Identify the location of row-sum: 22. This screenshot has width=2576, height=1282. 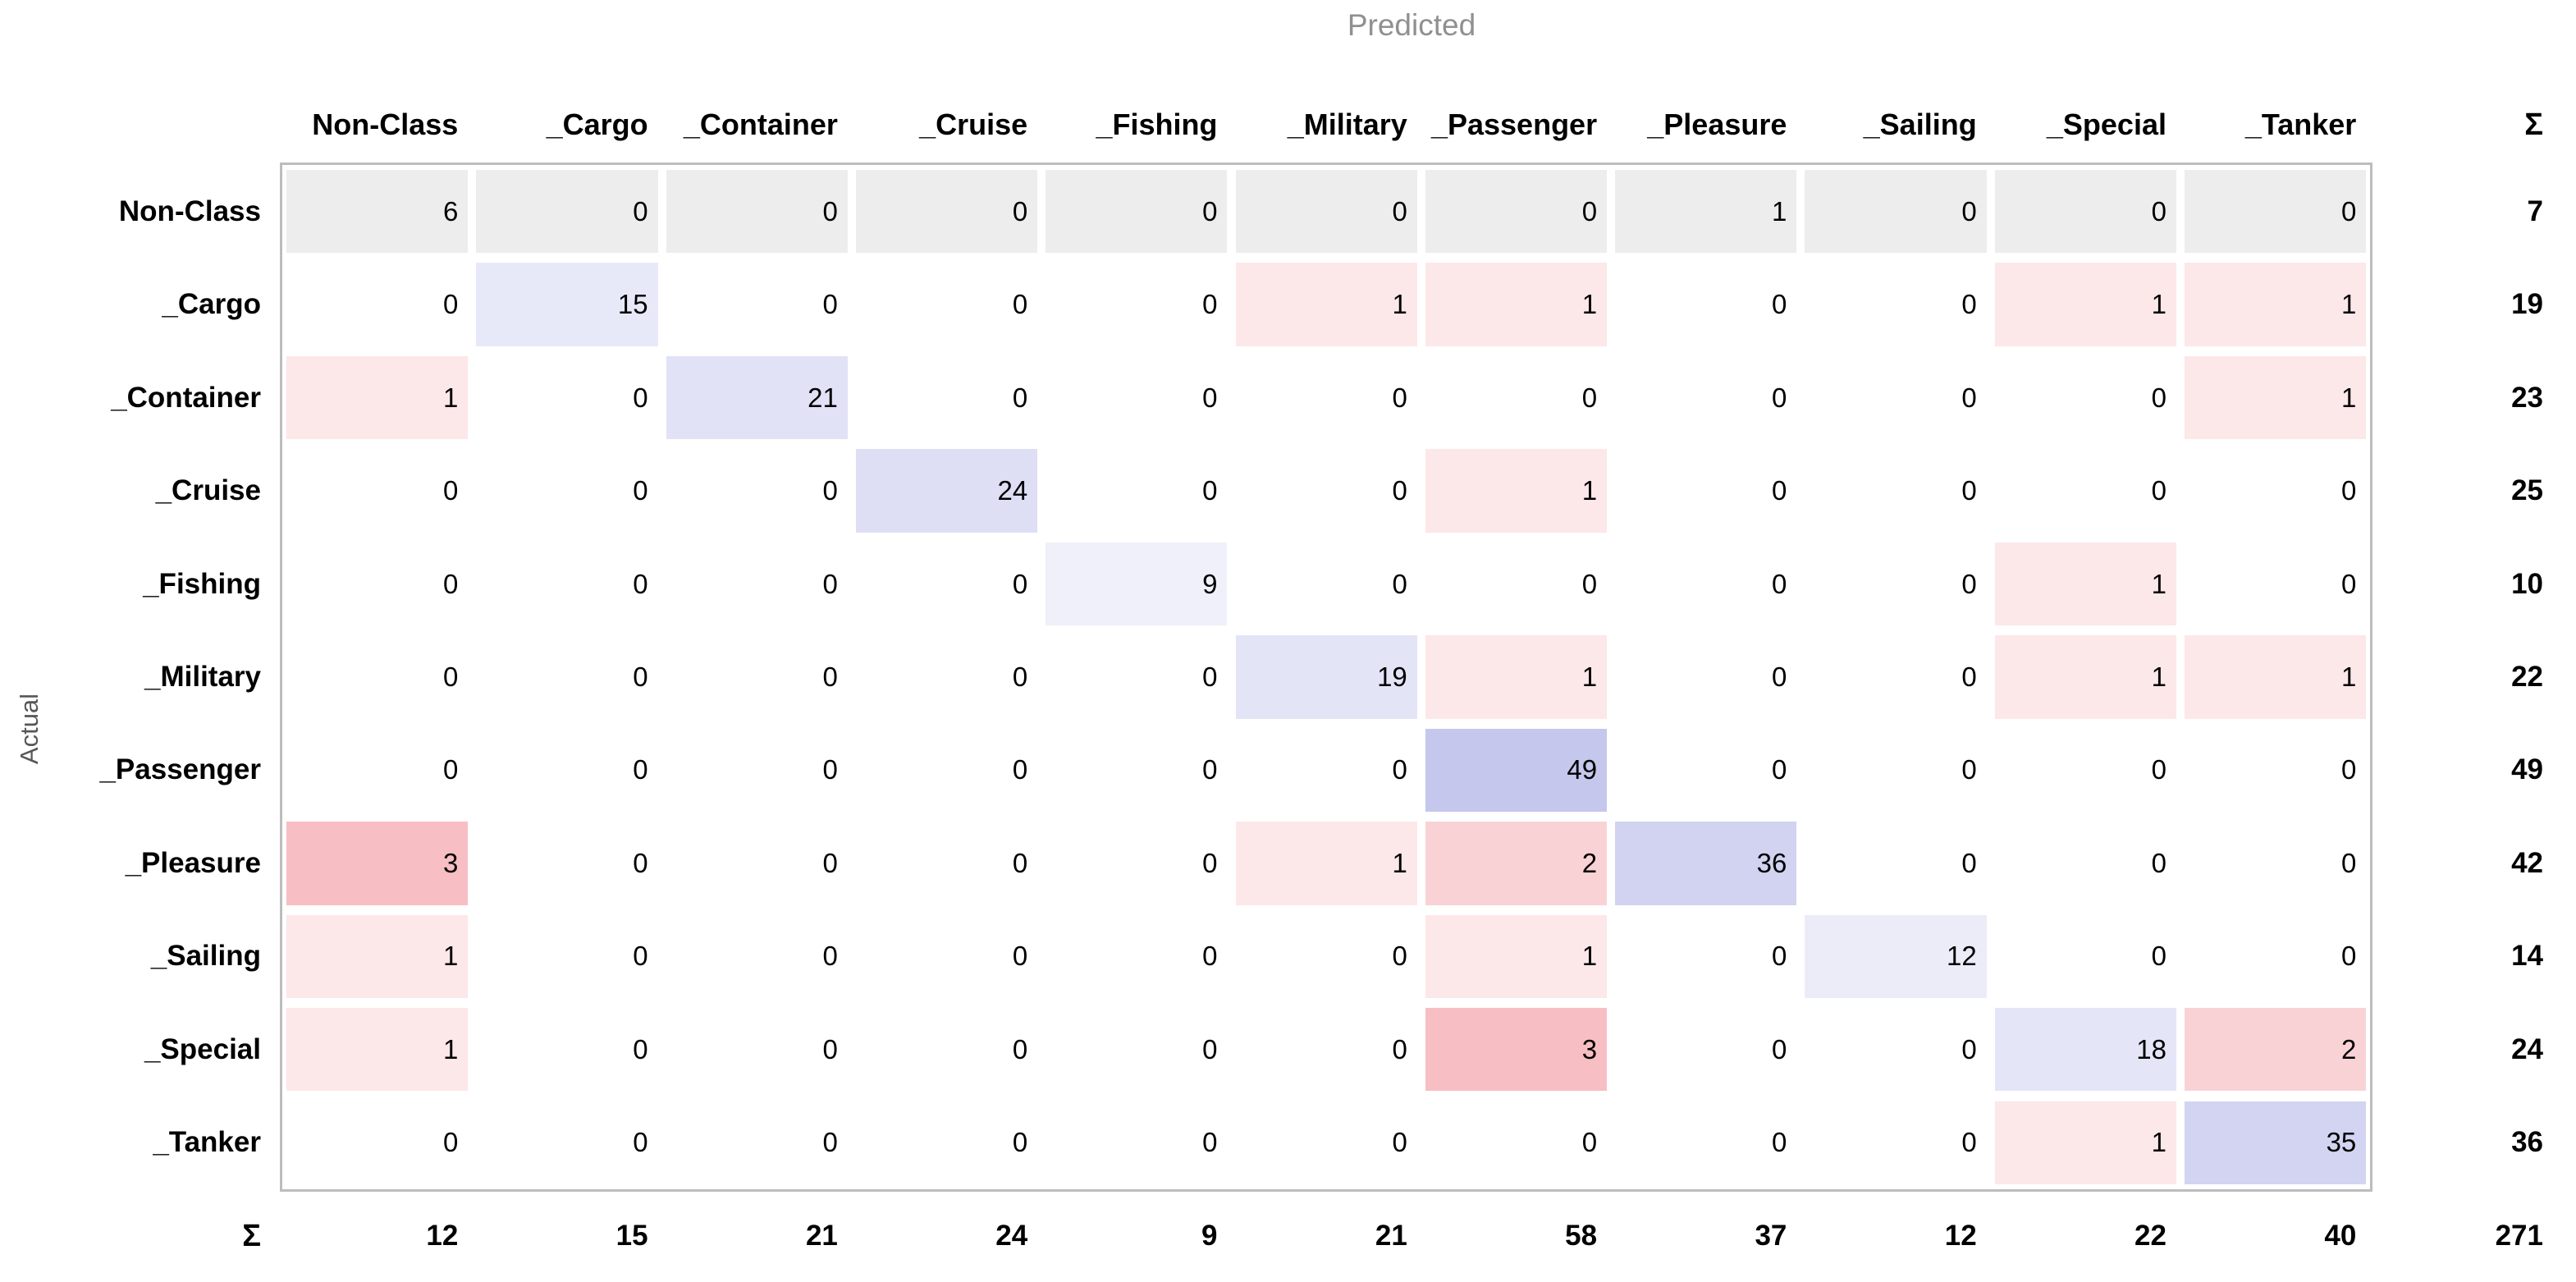
(2527, 676).